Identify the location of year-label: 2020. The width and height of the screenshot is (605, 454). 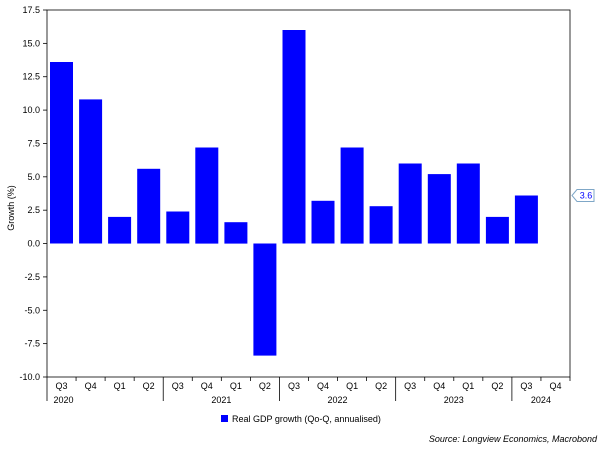
(64, 400).